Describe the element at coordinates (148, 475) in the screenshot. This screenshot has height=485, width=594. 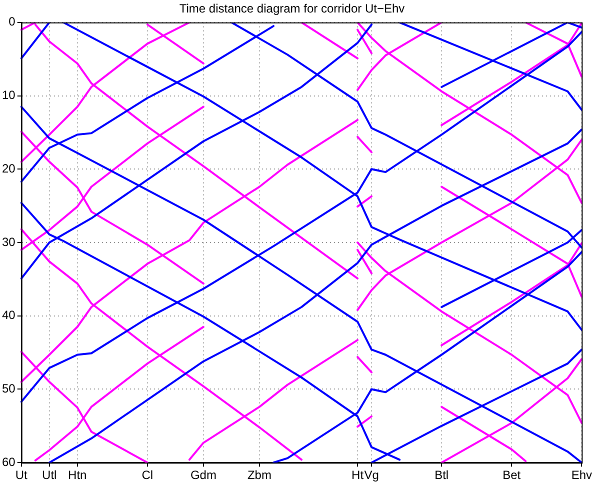
I see `x-tick-label: Cl` at that location.